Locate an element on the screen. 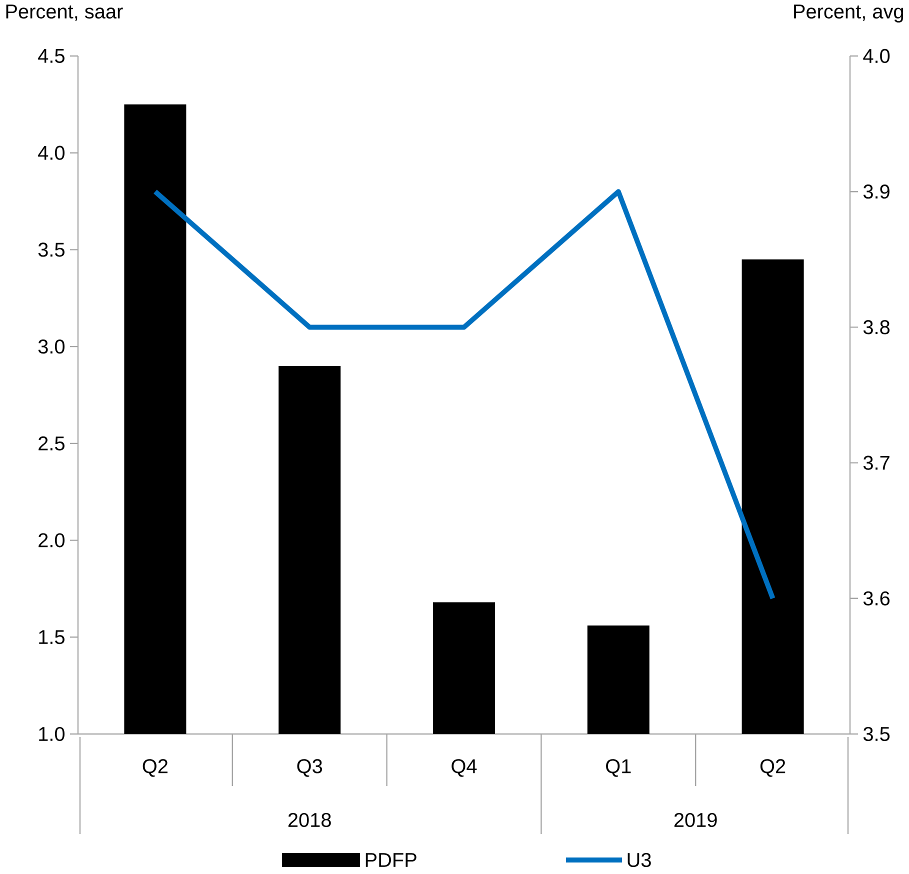 The height and width of the screenshot is (874, 909). y2-tick-label: 3.5 is located at coordinates (876, 734).